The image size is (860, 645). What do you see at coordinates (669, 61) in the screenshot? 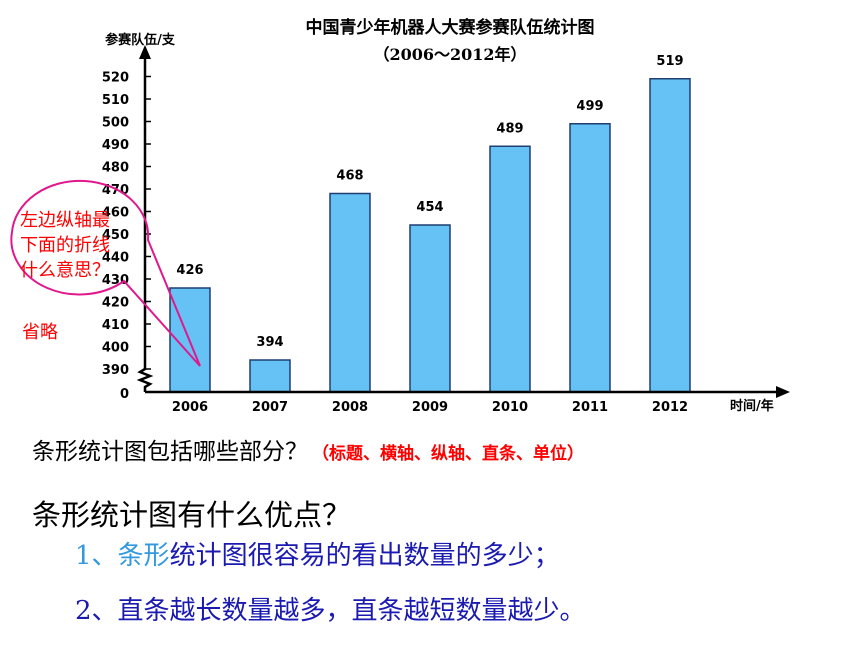
I see `bar-value-label: 519` at bounding box center [669, 61].